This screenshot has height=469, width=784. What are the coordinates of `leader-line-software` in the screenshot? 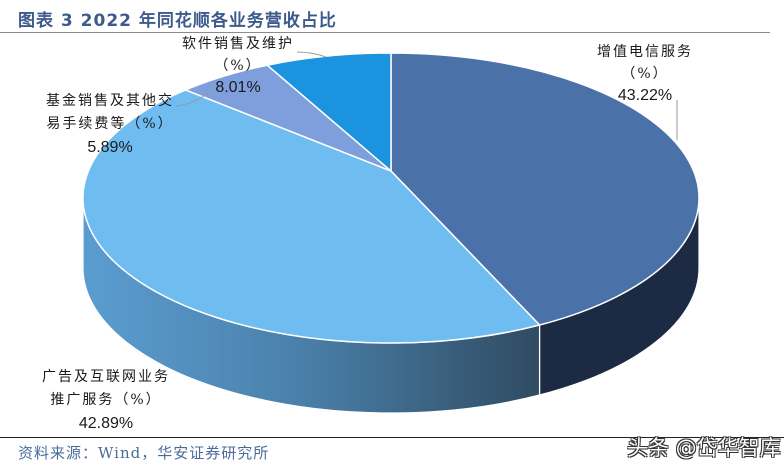 It's located at (311, 54).